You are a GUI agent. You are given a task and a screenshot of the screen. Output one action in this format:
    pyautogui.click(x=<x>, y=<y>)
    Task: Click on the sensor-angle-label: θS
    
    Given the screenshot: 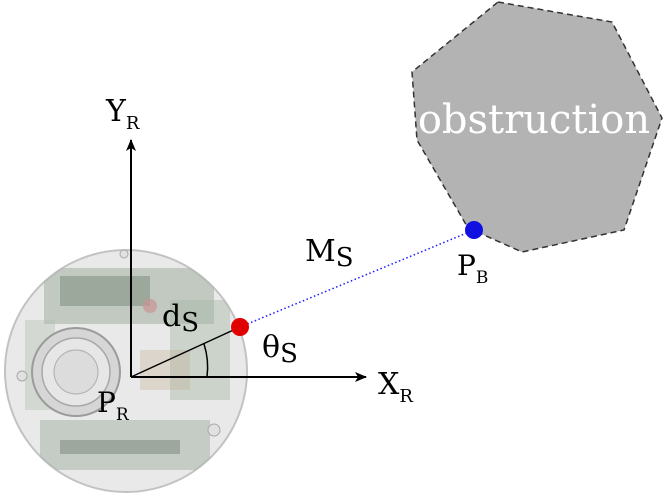 What is the action you would take?
    pyautogui.click(x=280, y=349)
    